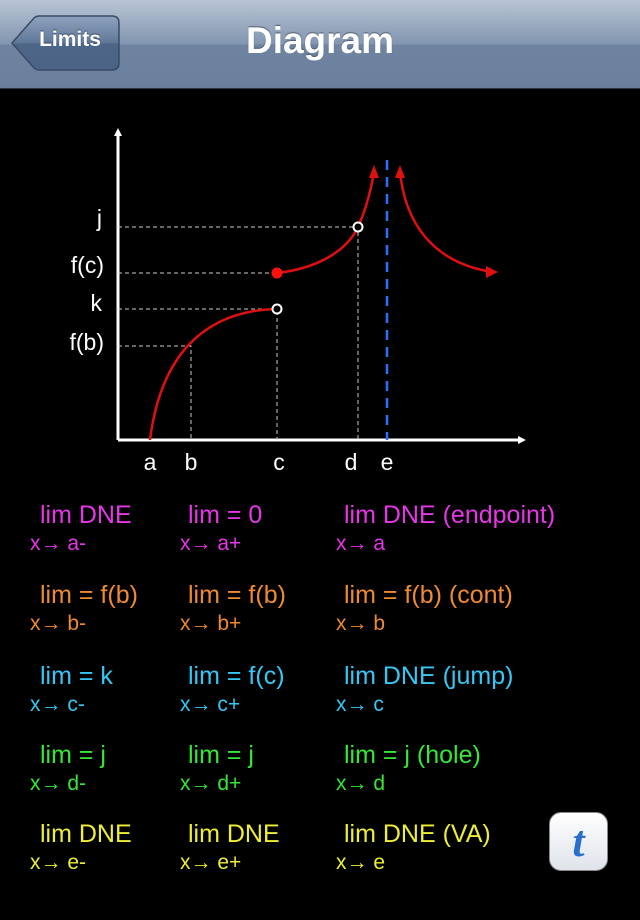 The image size is (640, 920). Describe the element at coordinates (236, 676) in the screenshot. I see `limit-text: lim = f(c)` at that location.